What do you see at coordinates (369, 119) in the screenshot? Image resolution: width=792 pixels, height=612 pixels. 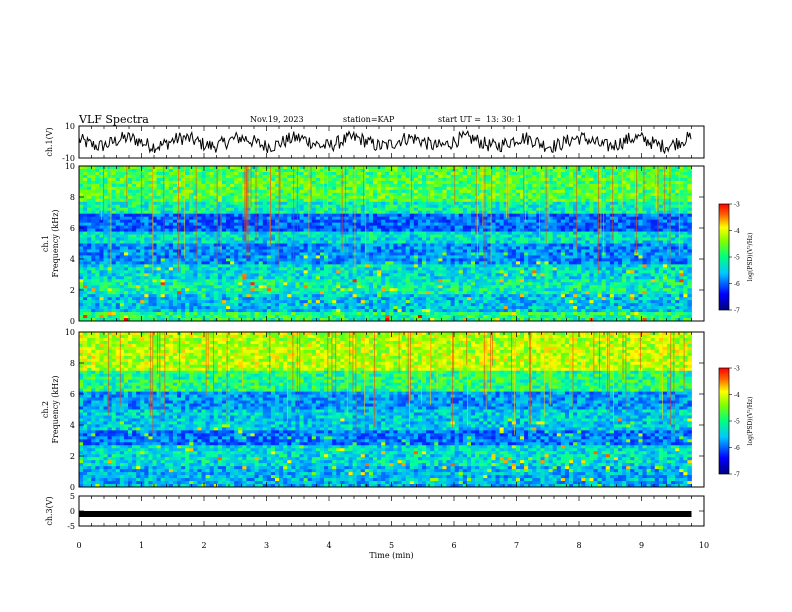 I see `station-label: station=KAP` at bounding box center [369, 119].